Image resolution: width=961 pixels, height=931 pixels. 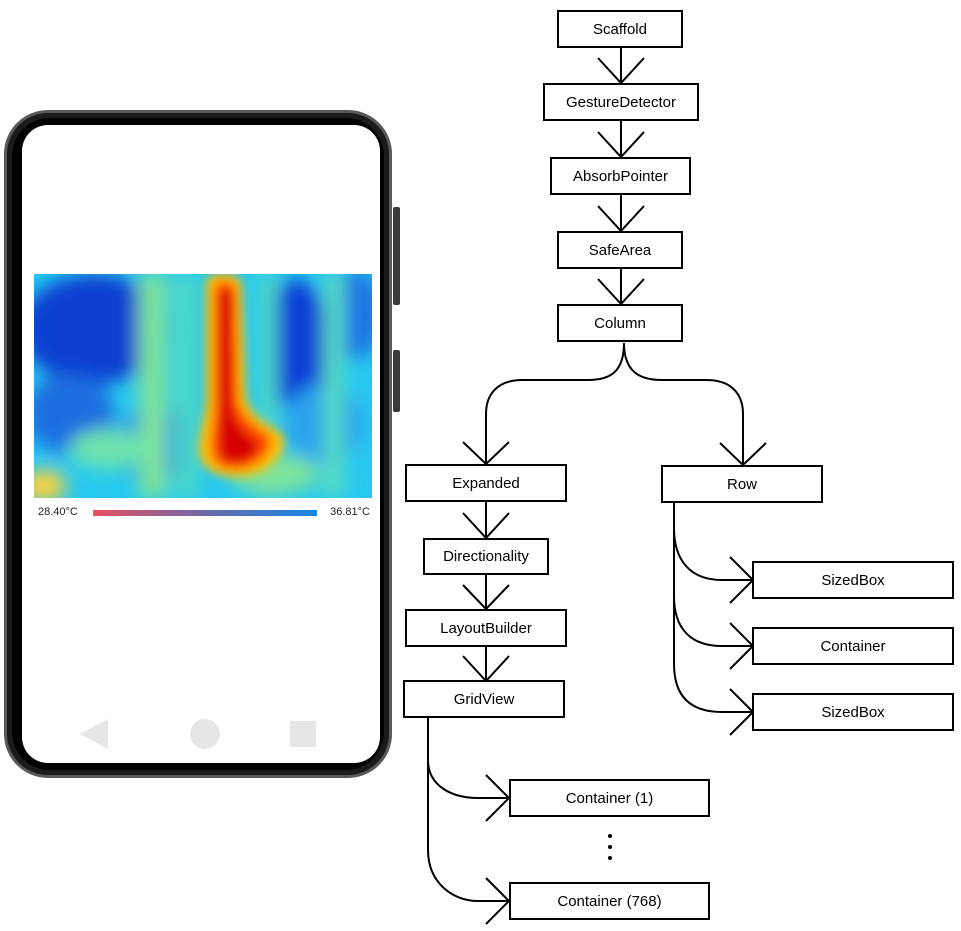 I want to click on node-gesture-detector: GestureDetector, so click(x=621, y=102).